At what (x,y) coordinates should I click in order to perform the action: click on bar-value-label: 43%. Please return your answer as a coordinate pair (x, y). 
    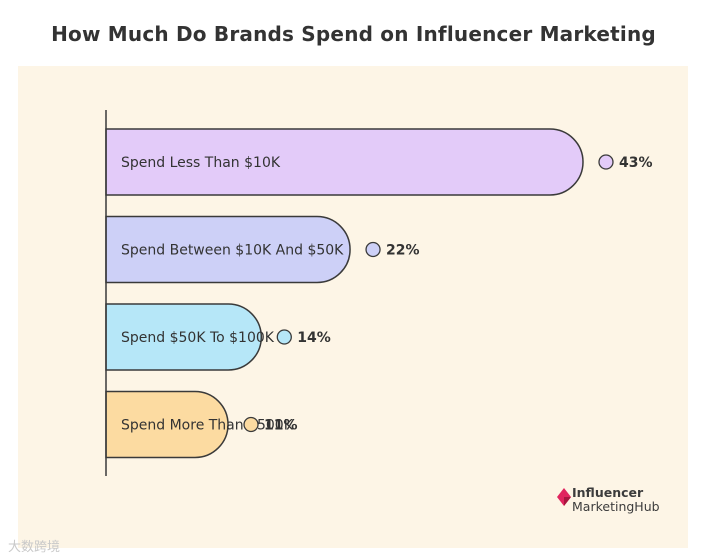
    Looking at the image, I should click on (636, 163).